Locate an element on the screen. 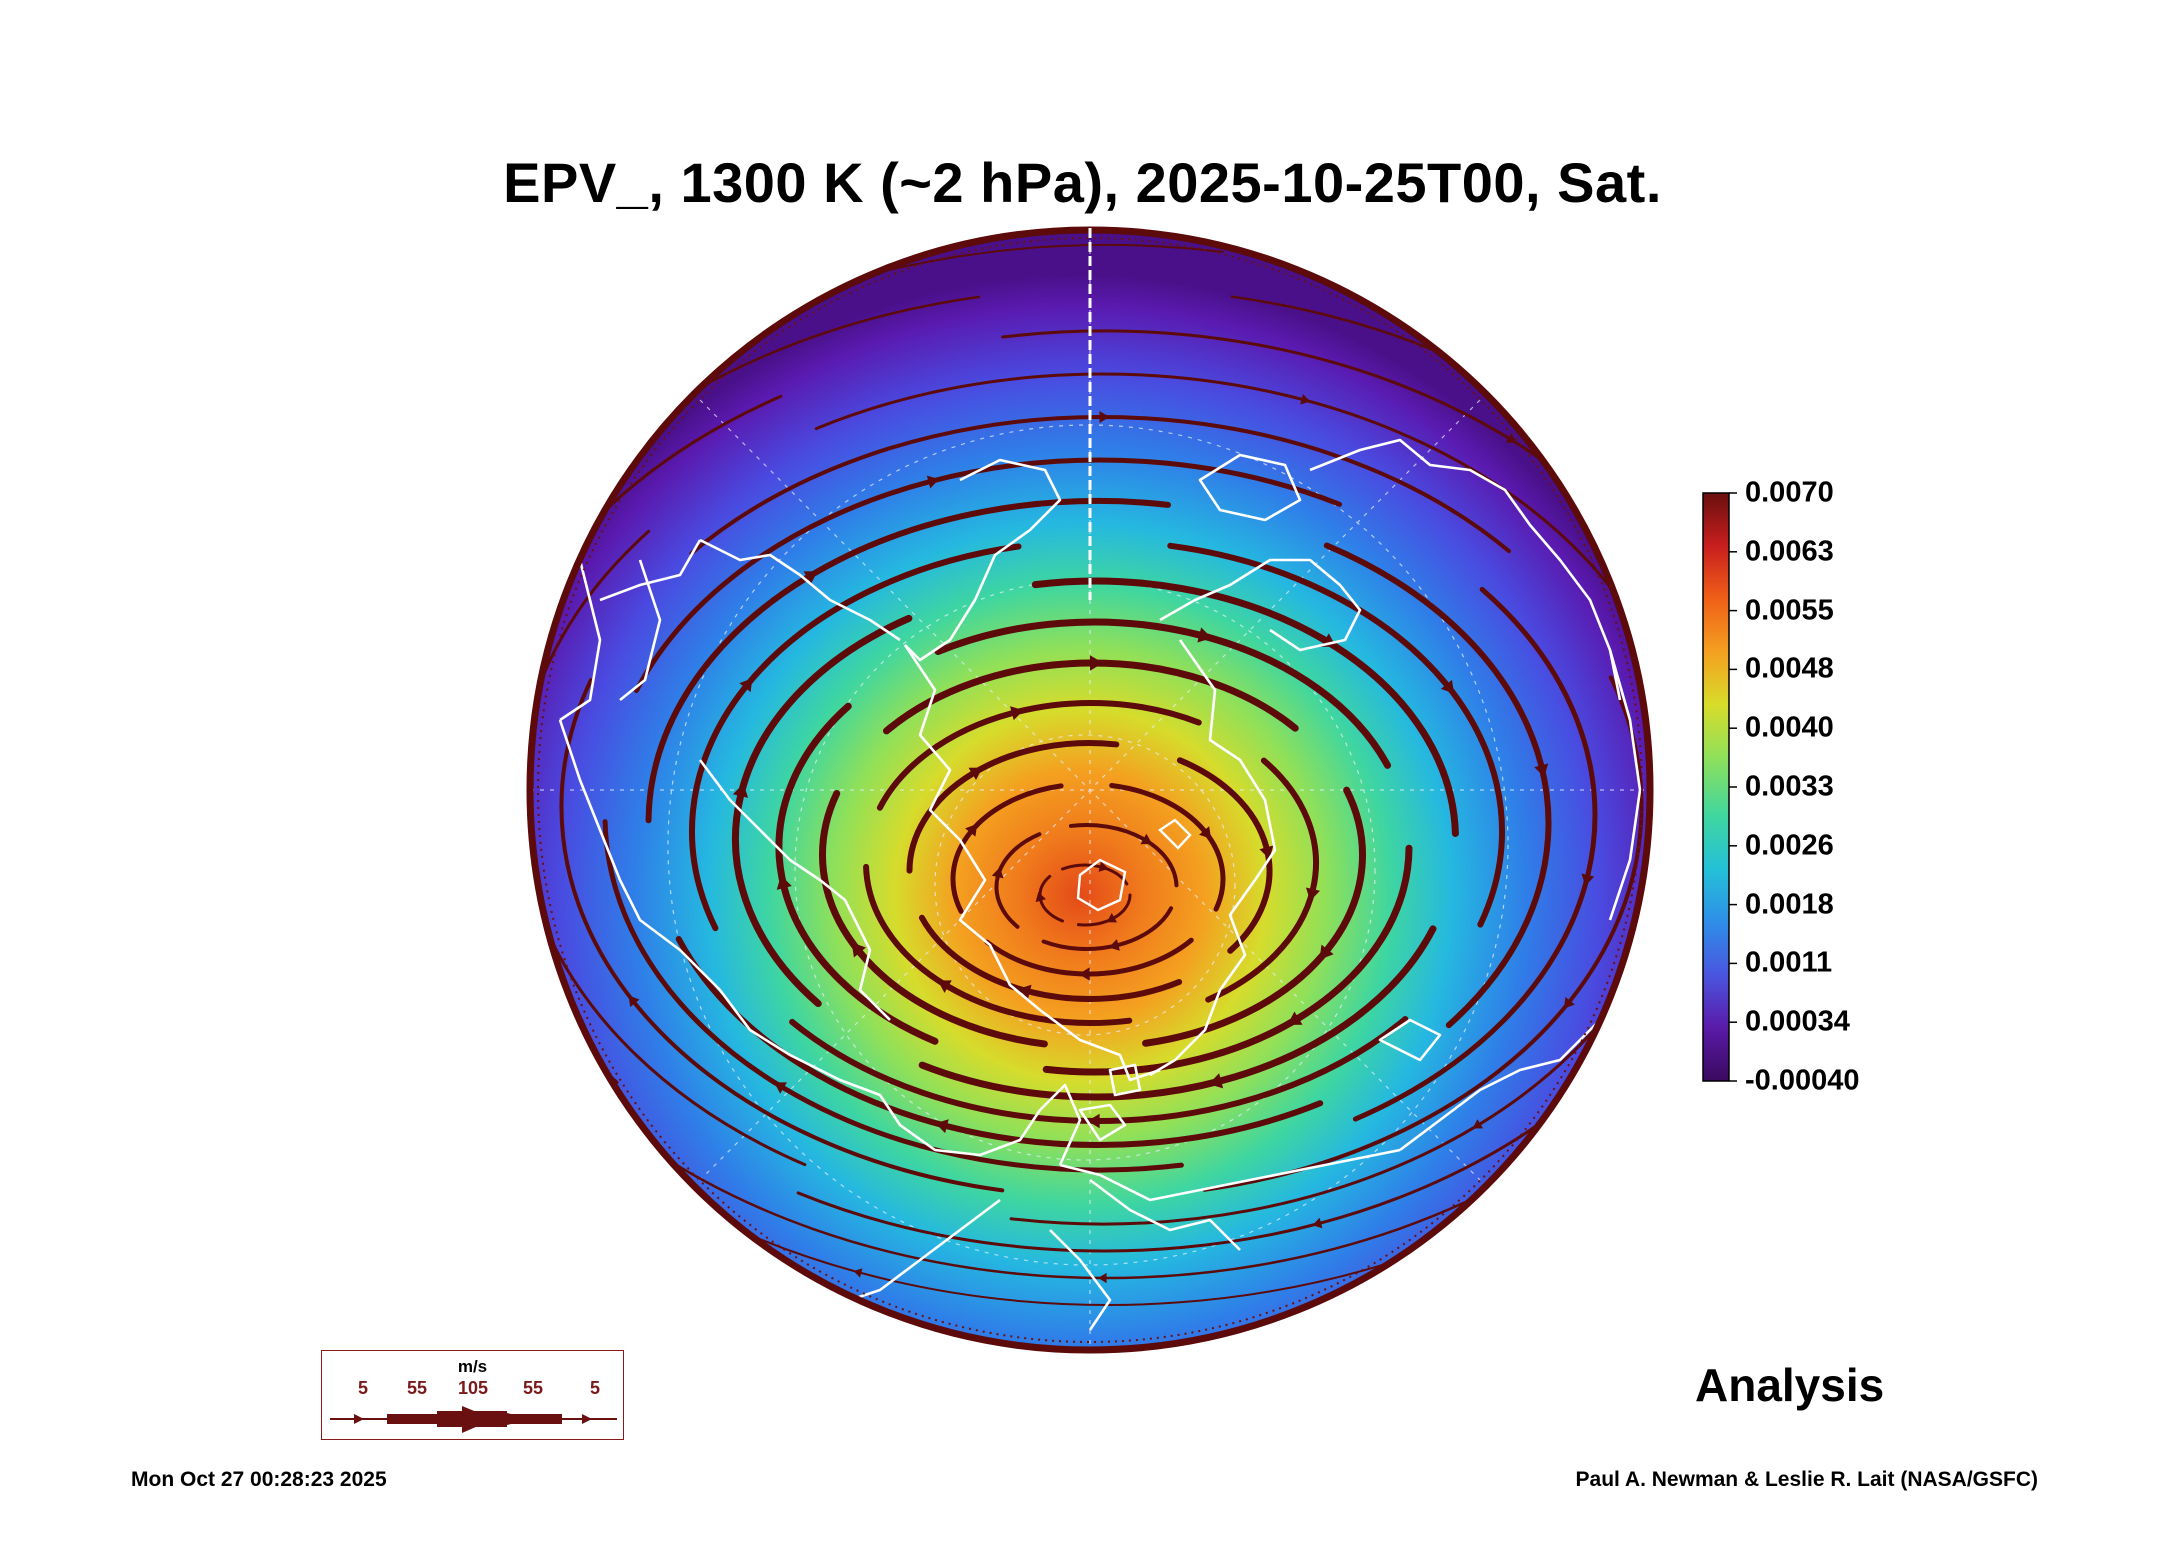  wind-legend-arrow is located at coordinates (473, 1419).